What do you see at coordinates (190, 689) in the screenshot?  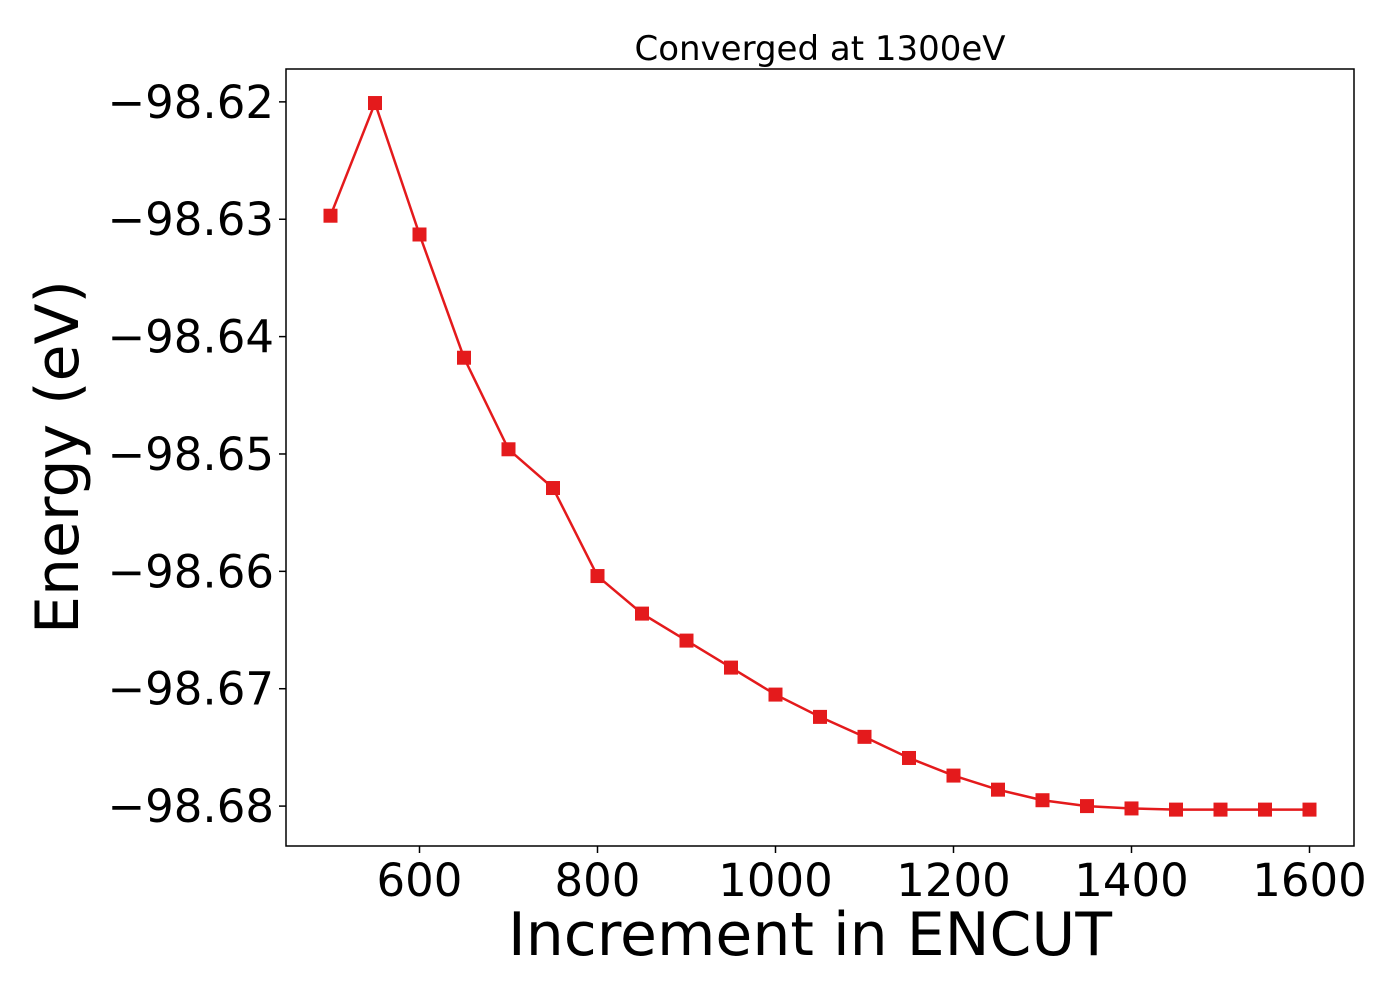 I see `y-tick-label: −98.67` at bounding box center [190, 689].